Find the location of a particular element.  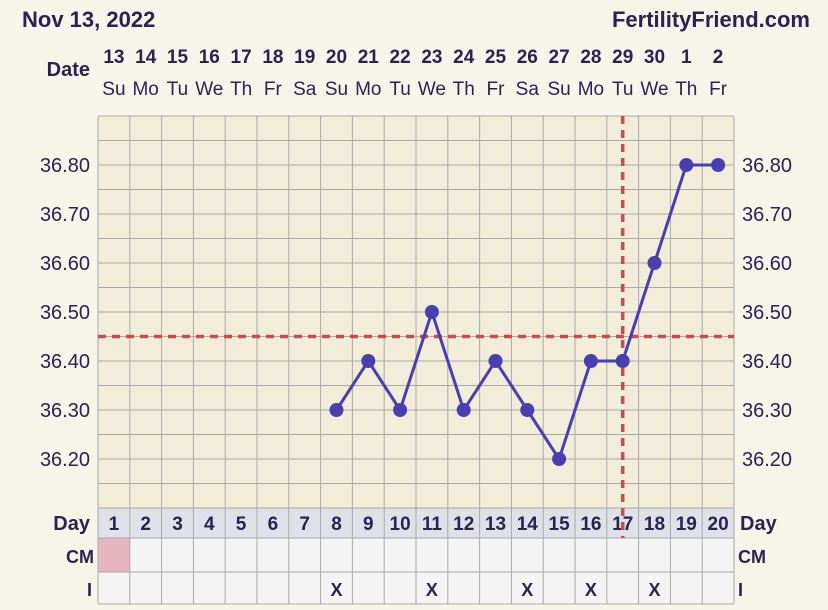

cycle-day-label: 3 is located at coordinates (177, 524).